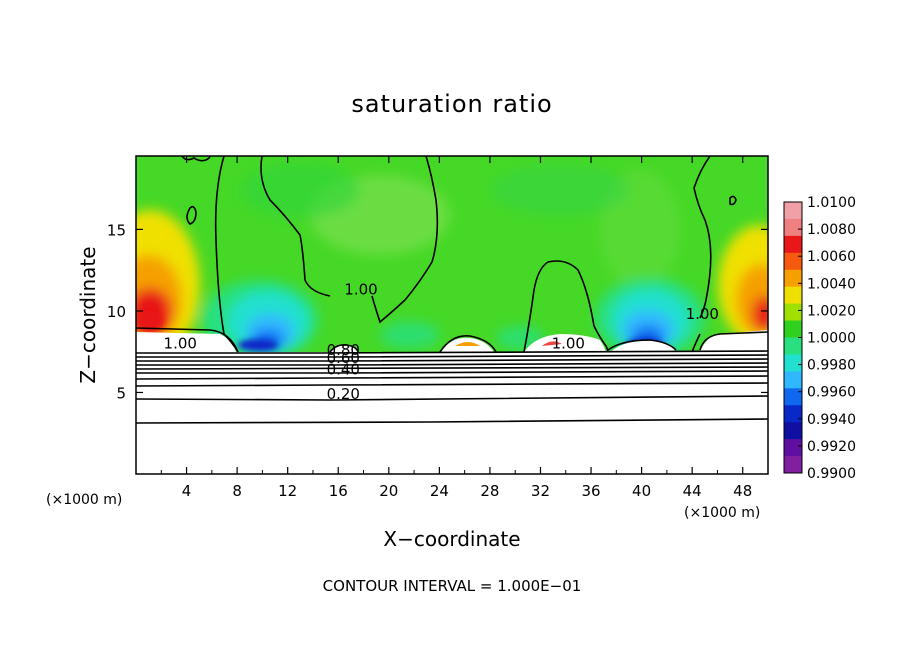 The image size is (904, 654). What do you see at coordinates (121, 393) in the screenshot?
I see `y-tick-label: 5` at bounding box center [121, 393].